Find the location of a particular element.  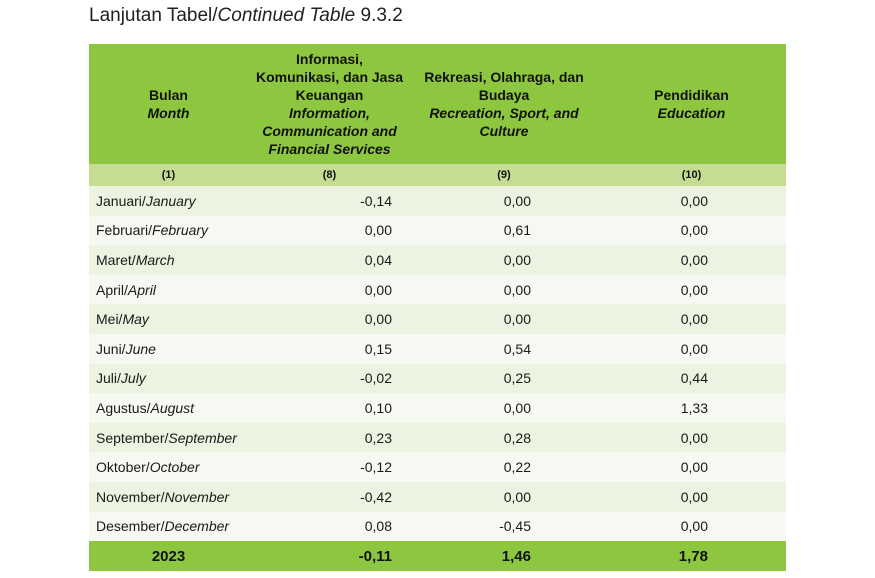

table-row: Mei/May 0,00 0,00 0,00 is located at coordinates (437, 319).